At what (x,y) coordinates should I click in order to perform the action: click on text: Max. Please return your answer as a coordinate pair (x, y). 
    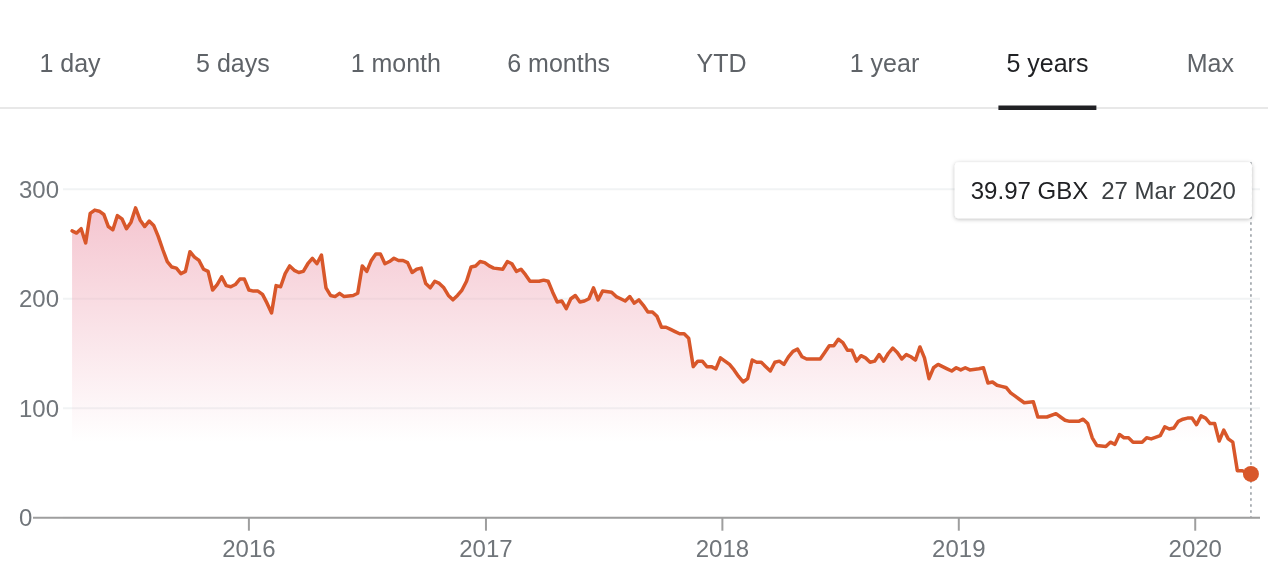
    Looking at the image, I should click on (1210, 63).